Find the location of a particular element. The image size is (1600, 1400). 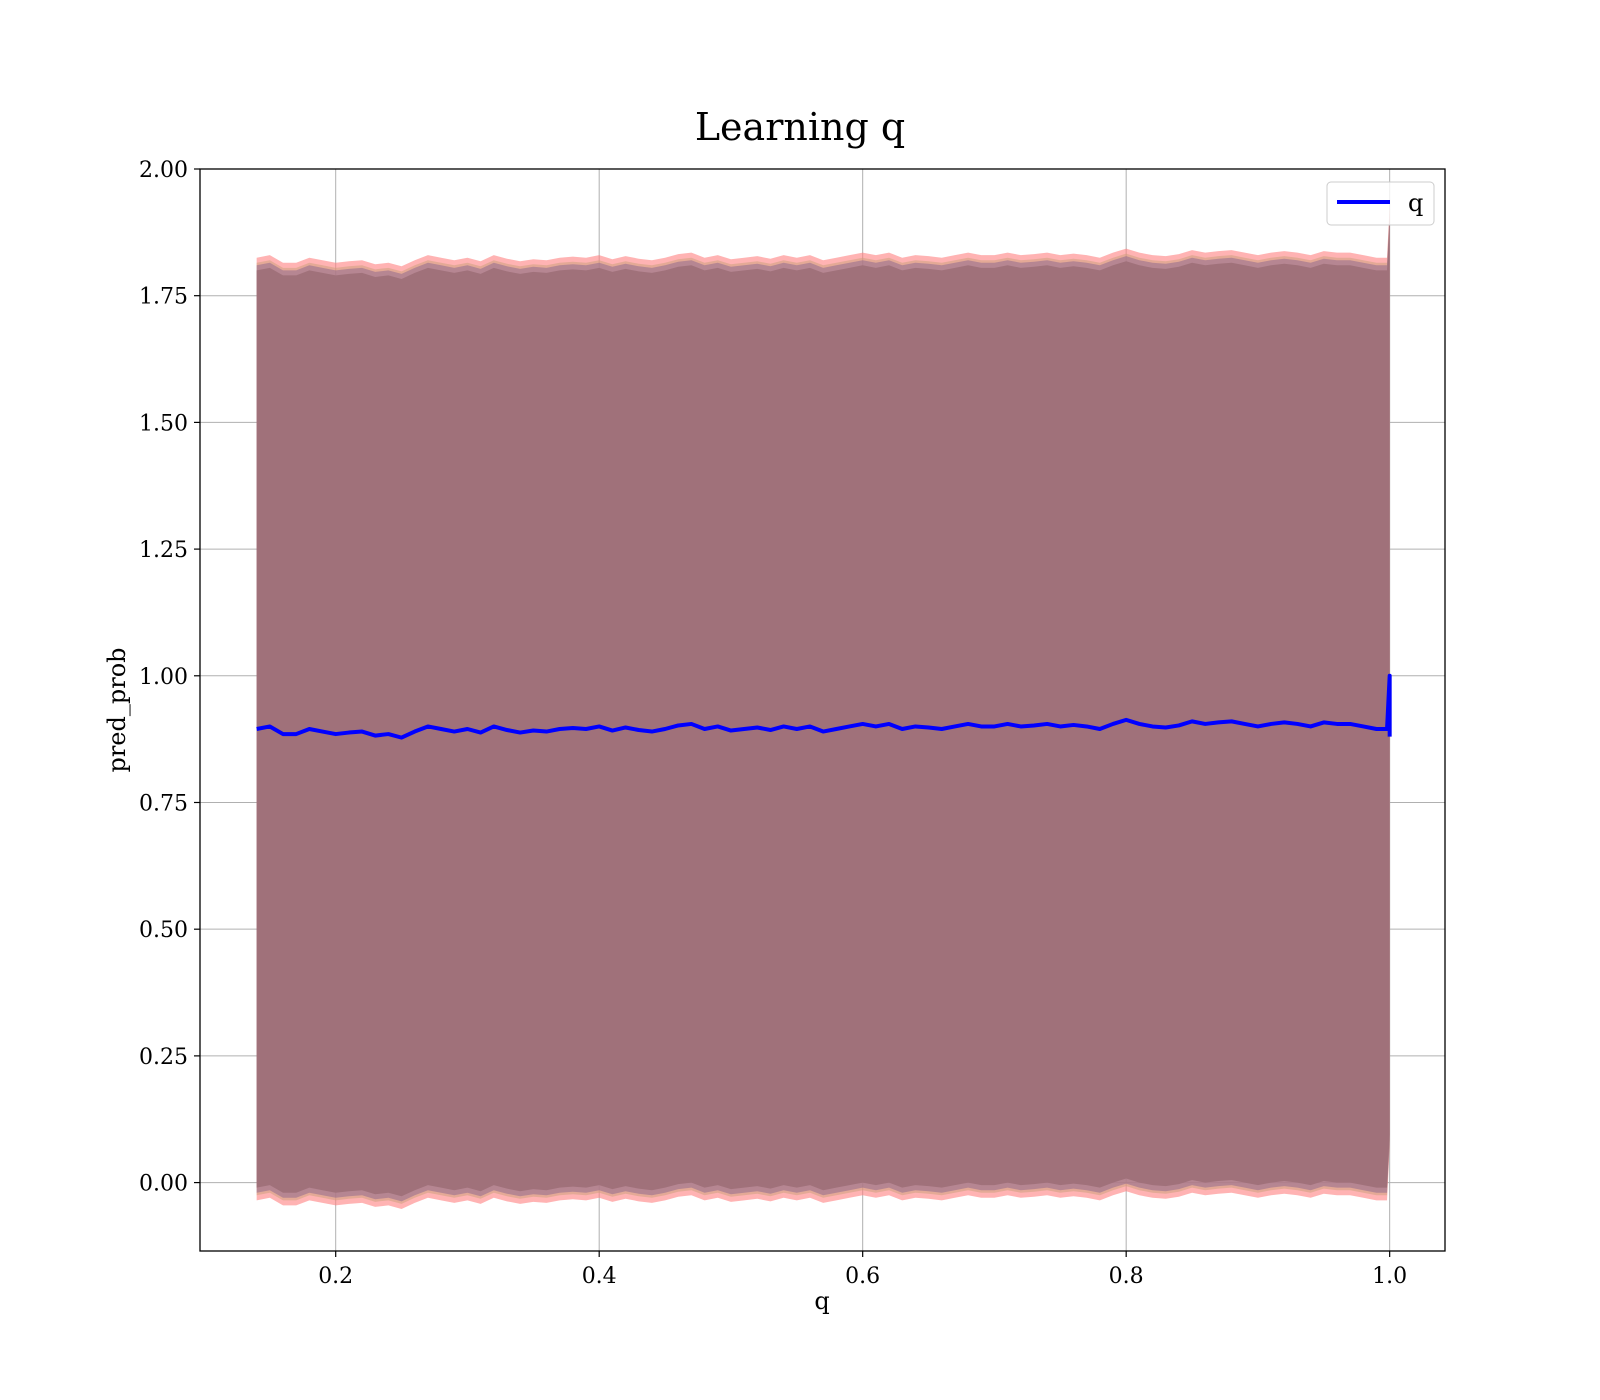

x-tick-label: 0.2 is located at coordinates (335, 1276).